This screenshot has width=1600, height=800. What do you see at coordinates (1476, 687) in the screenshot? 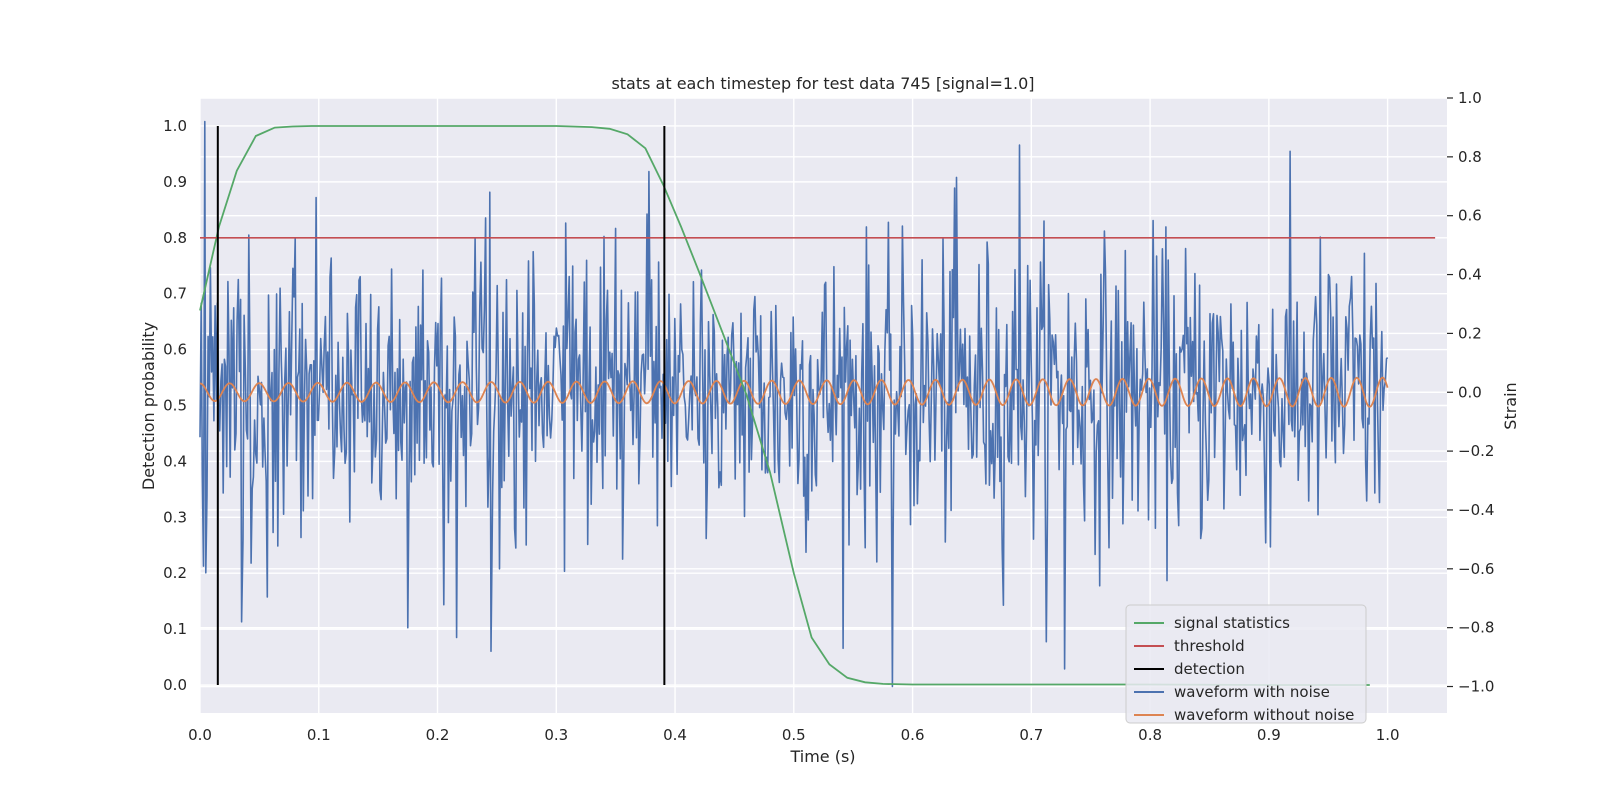
I see `y-right-tick-label: −1.0` at bounding box center [1476, 687].